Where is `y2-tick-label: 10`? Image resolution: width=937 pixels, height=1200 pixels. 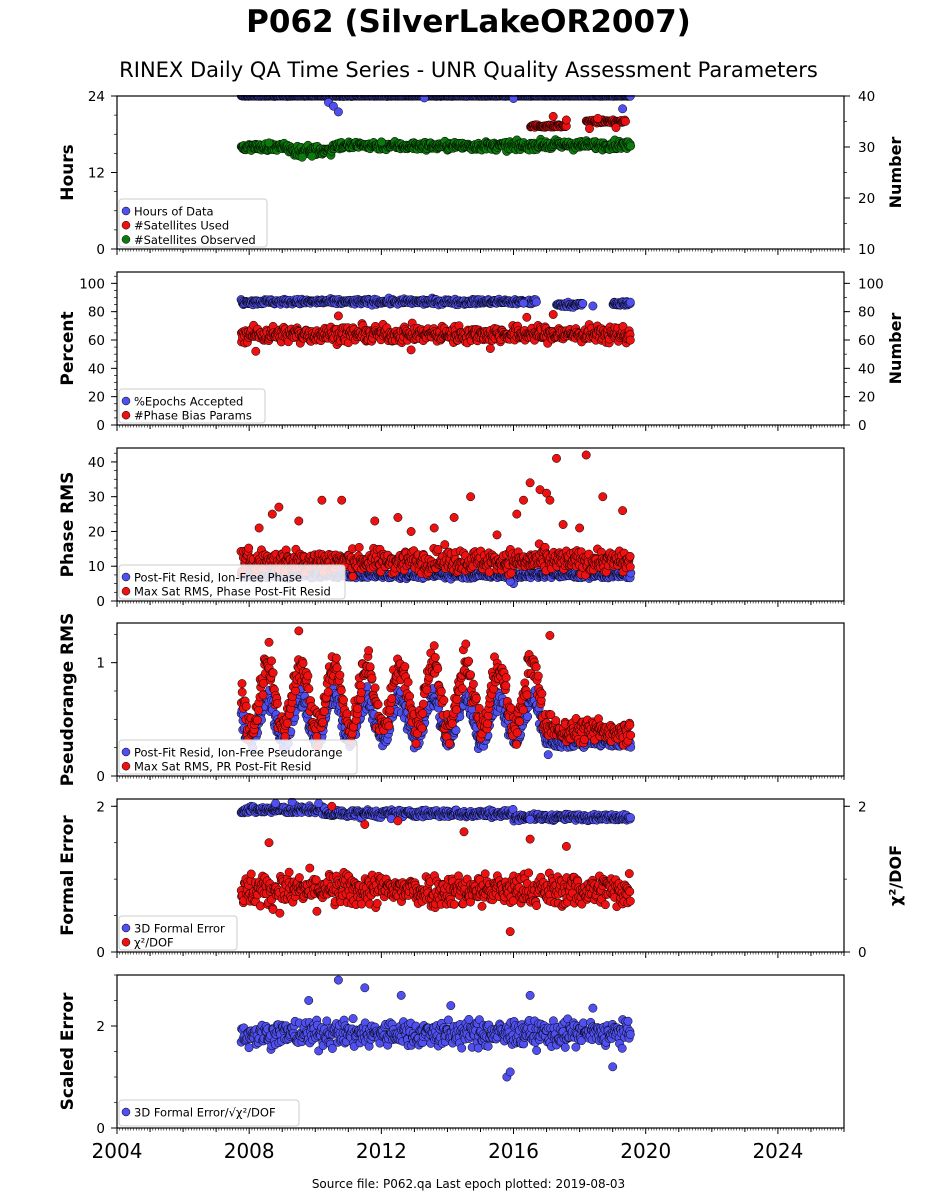 y2-tick-label: 10 is located at coordinates (866, 250).